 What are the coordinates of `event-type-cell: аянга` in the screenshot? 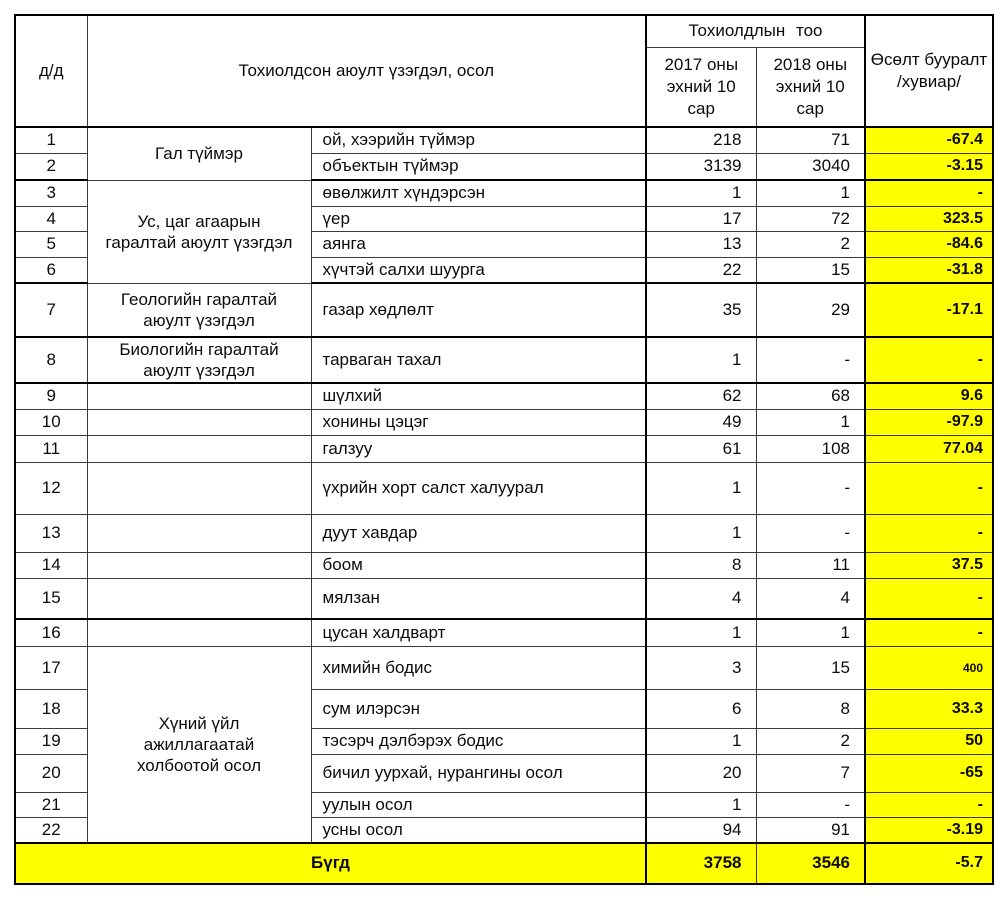 It's located at (478, 244).